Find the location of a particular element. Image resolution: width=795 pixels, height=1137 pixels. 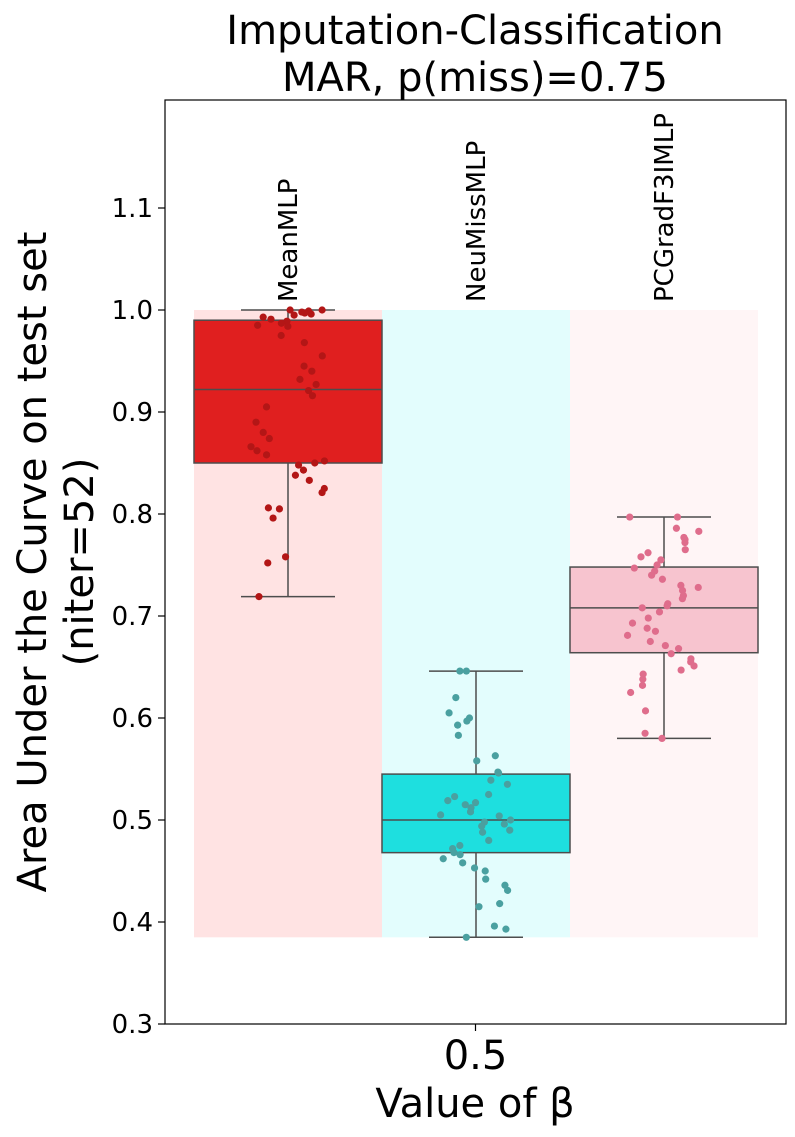

y-axis-label-line1: Area Under the Curve on test set is located at coordinates (33, 562).